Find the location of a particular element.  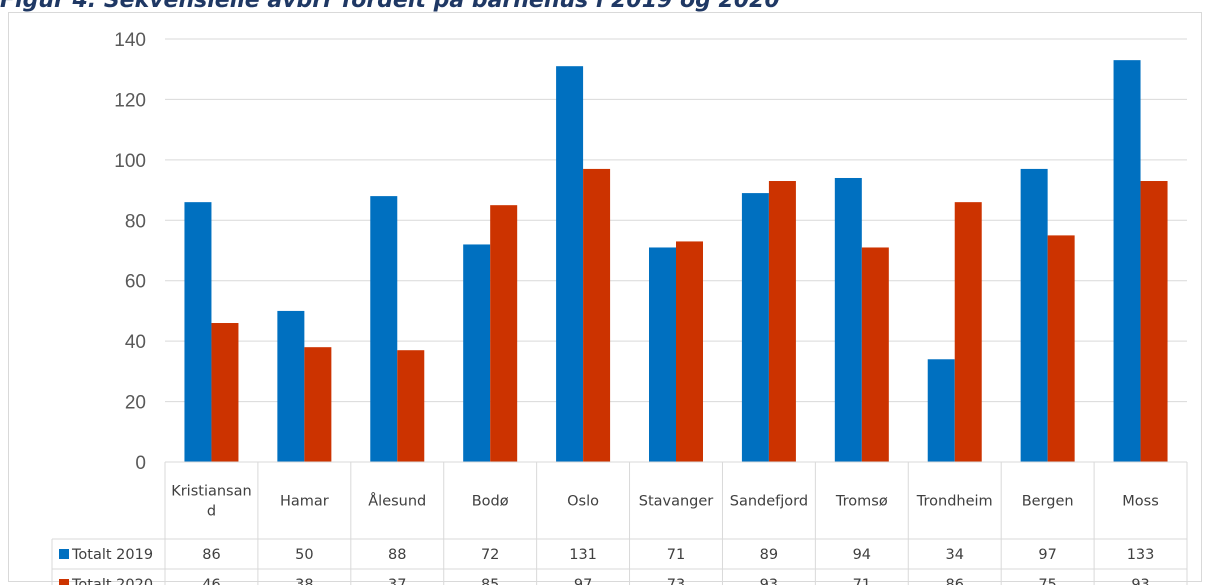

series-label: Totalt 2019 is located at coordinates (112, 555).